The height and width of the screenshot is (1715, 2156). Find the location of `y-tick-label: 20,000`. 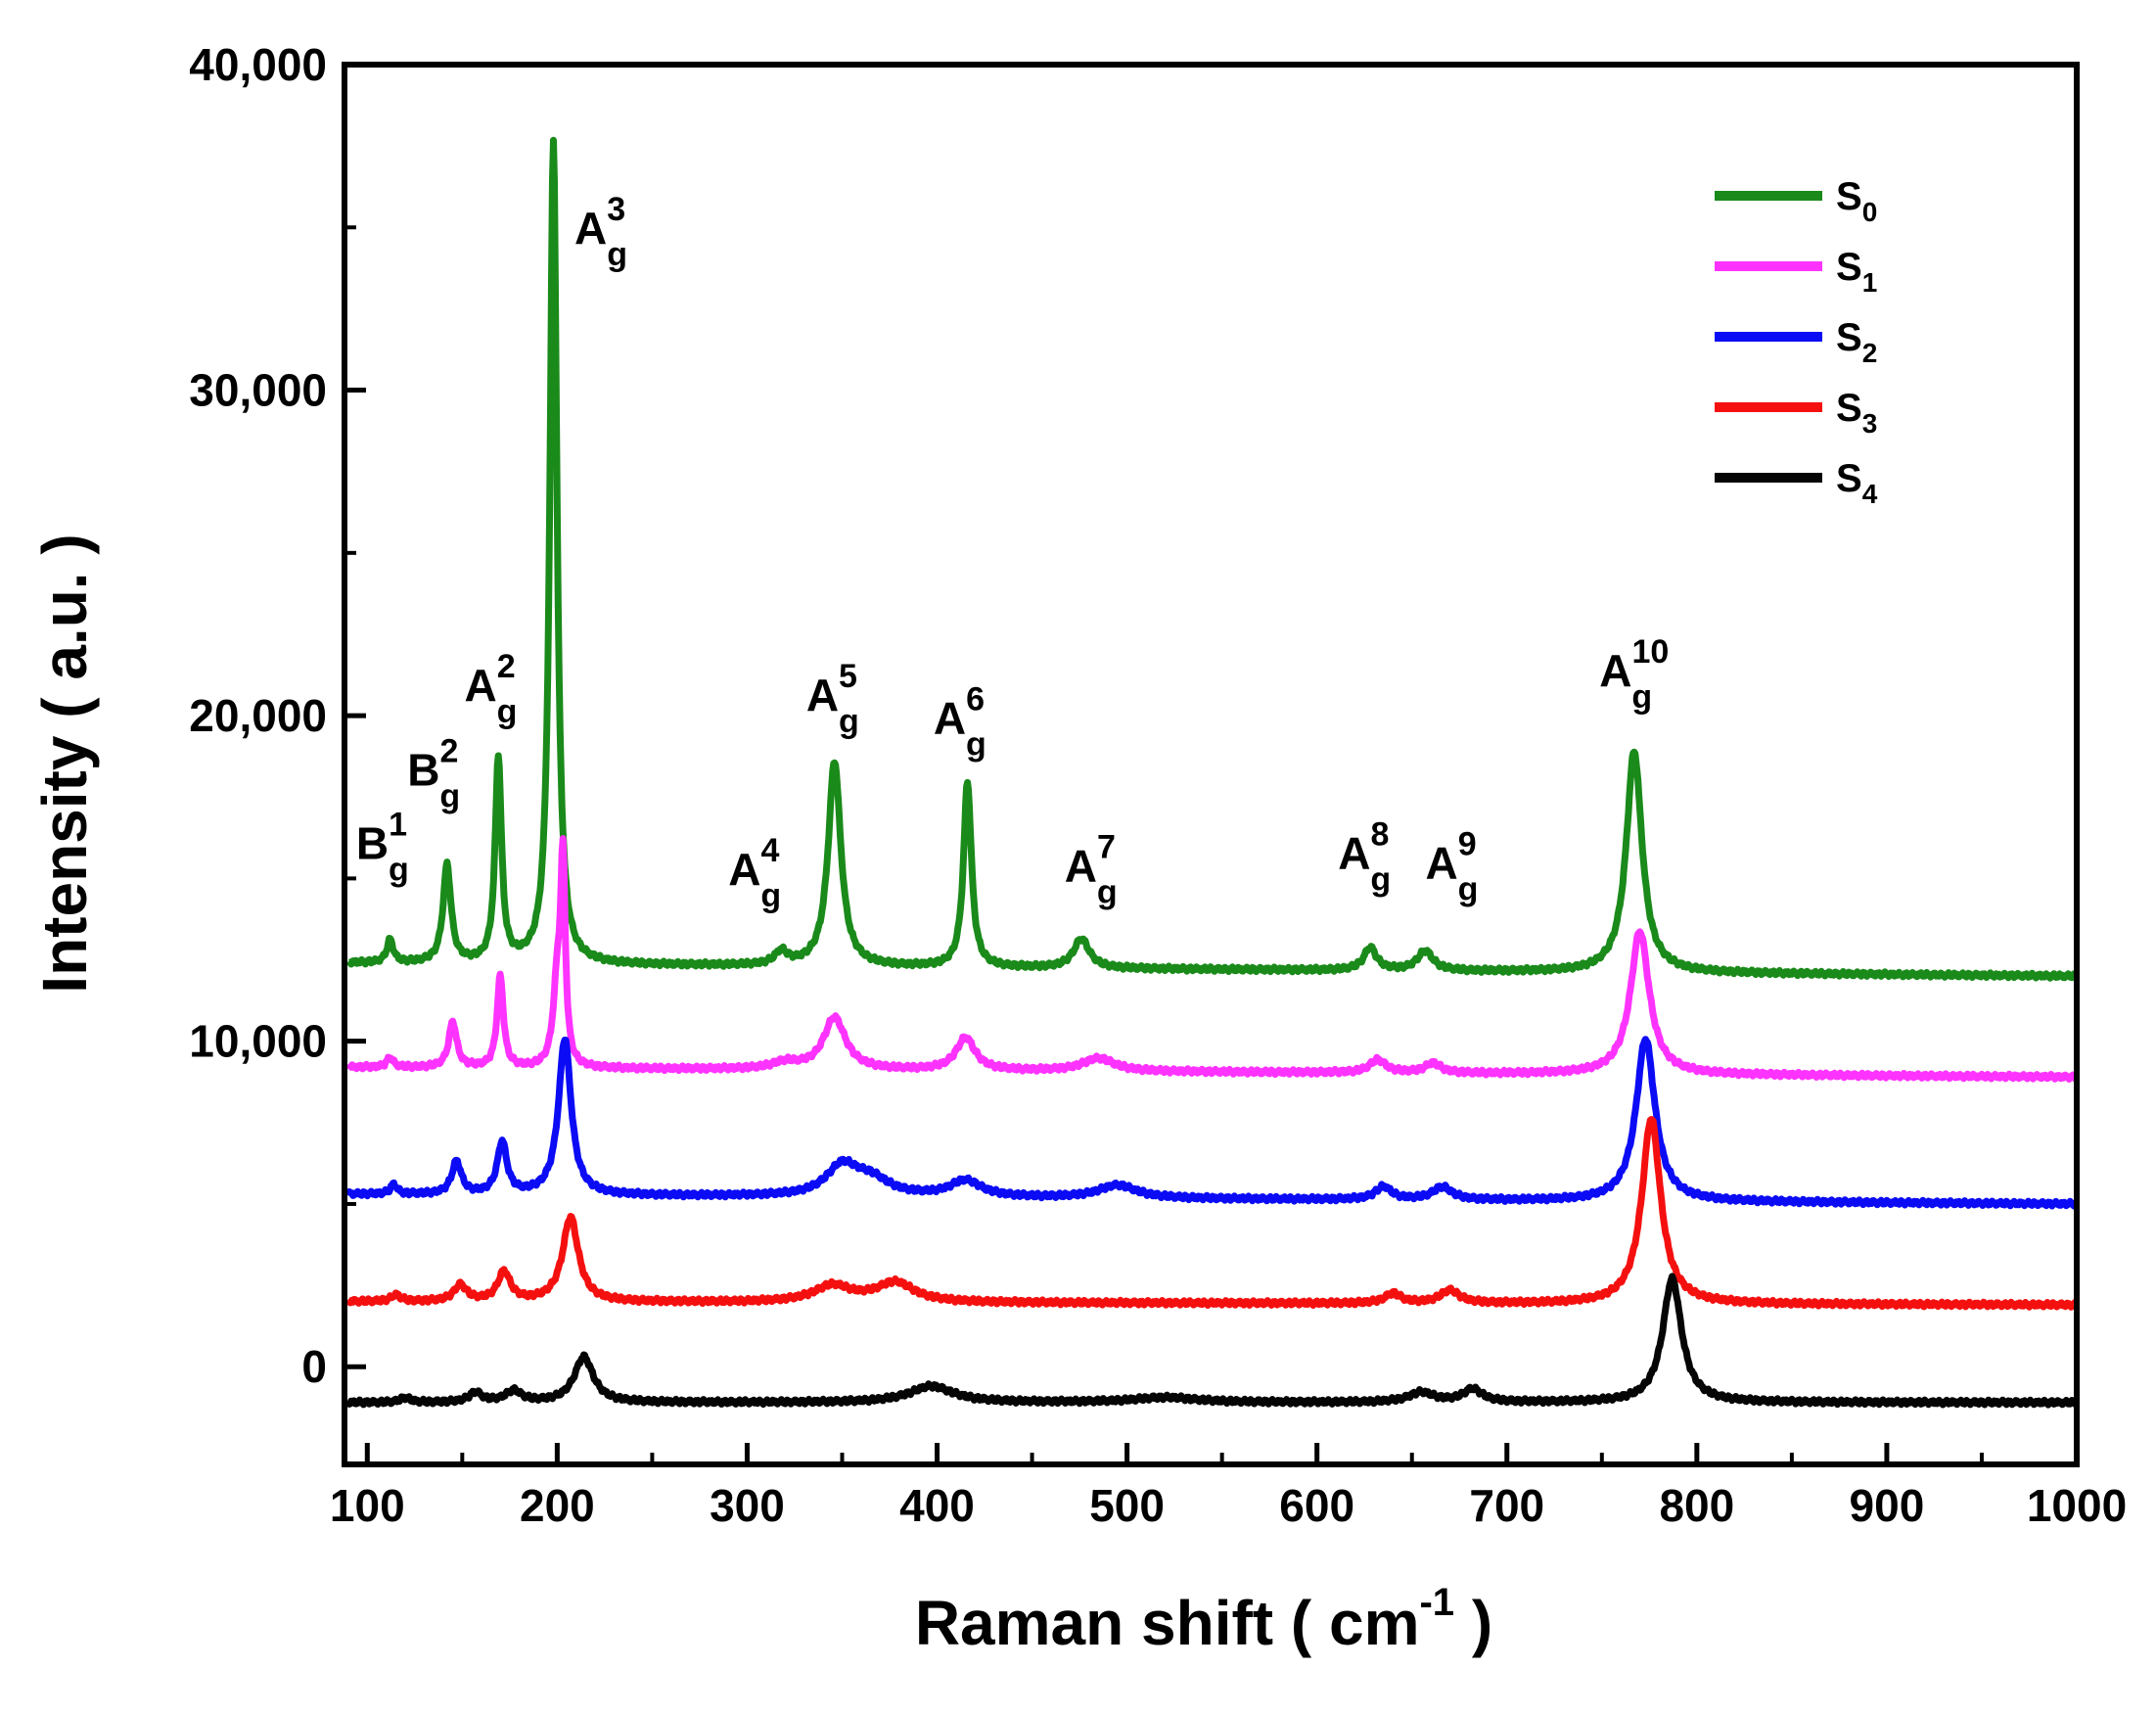

y-tick-label: 20,000 is located at coordinates (258, 715).